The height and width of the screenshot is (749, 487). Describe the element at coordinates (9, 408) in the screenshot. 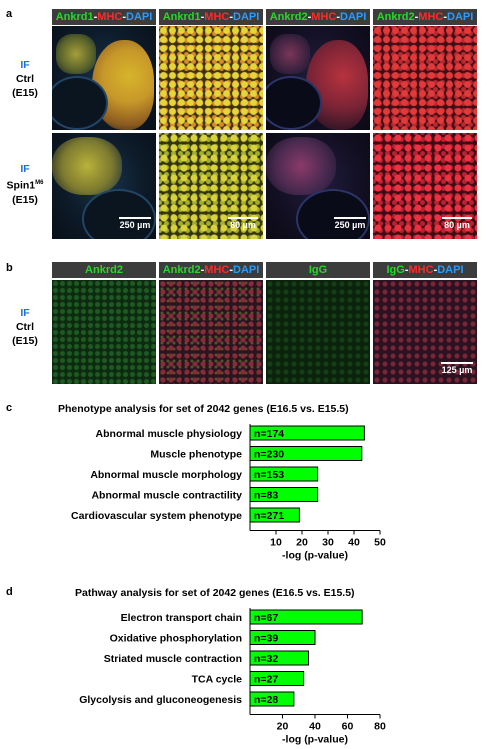

I see `panel-c-letter: c` at that location.